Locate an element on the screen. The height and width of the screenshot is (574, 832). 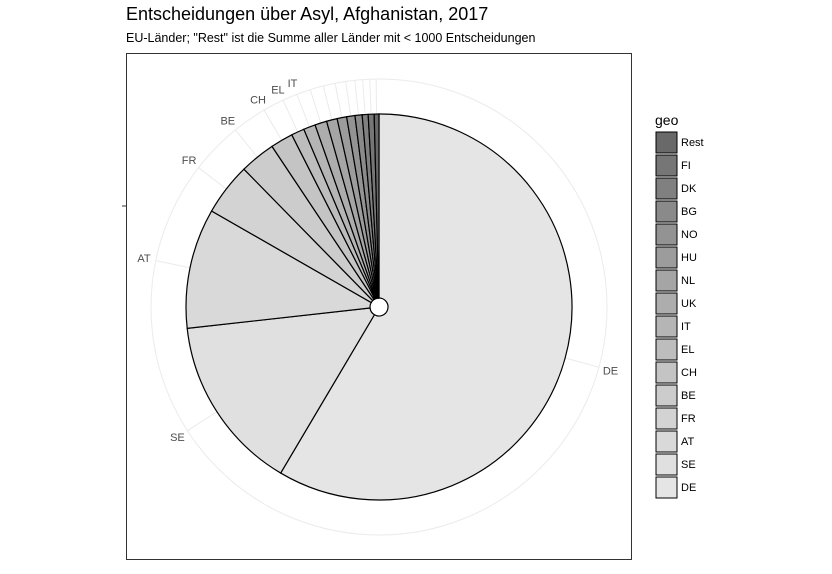
legend-swatch-be is located at coordinates (666, 395).